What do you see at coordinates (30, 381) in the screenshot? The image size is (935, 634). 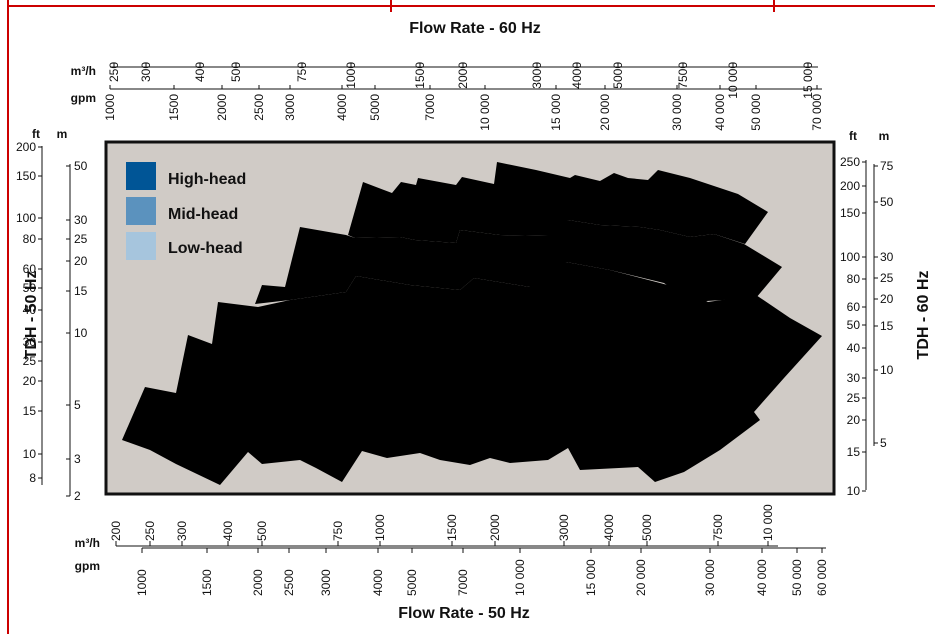 I see `left-ft-tick-label: 20` at bounding box center [30, 381].